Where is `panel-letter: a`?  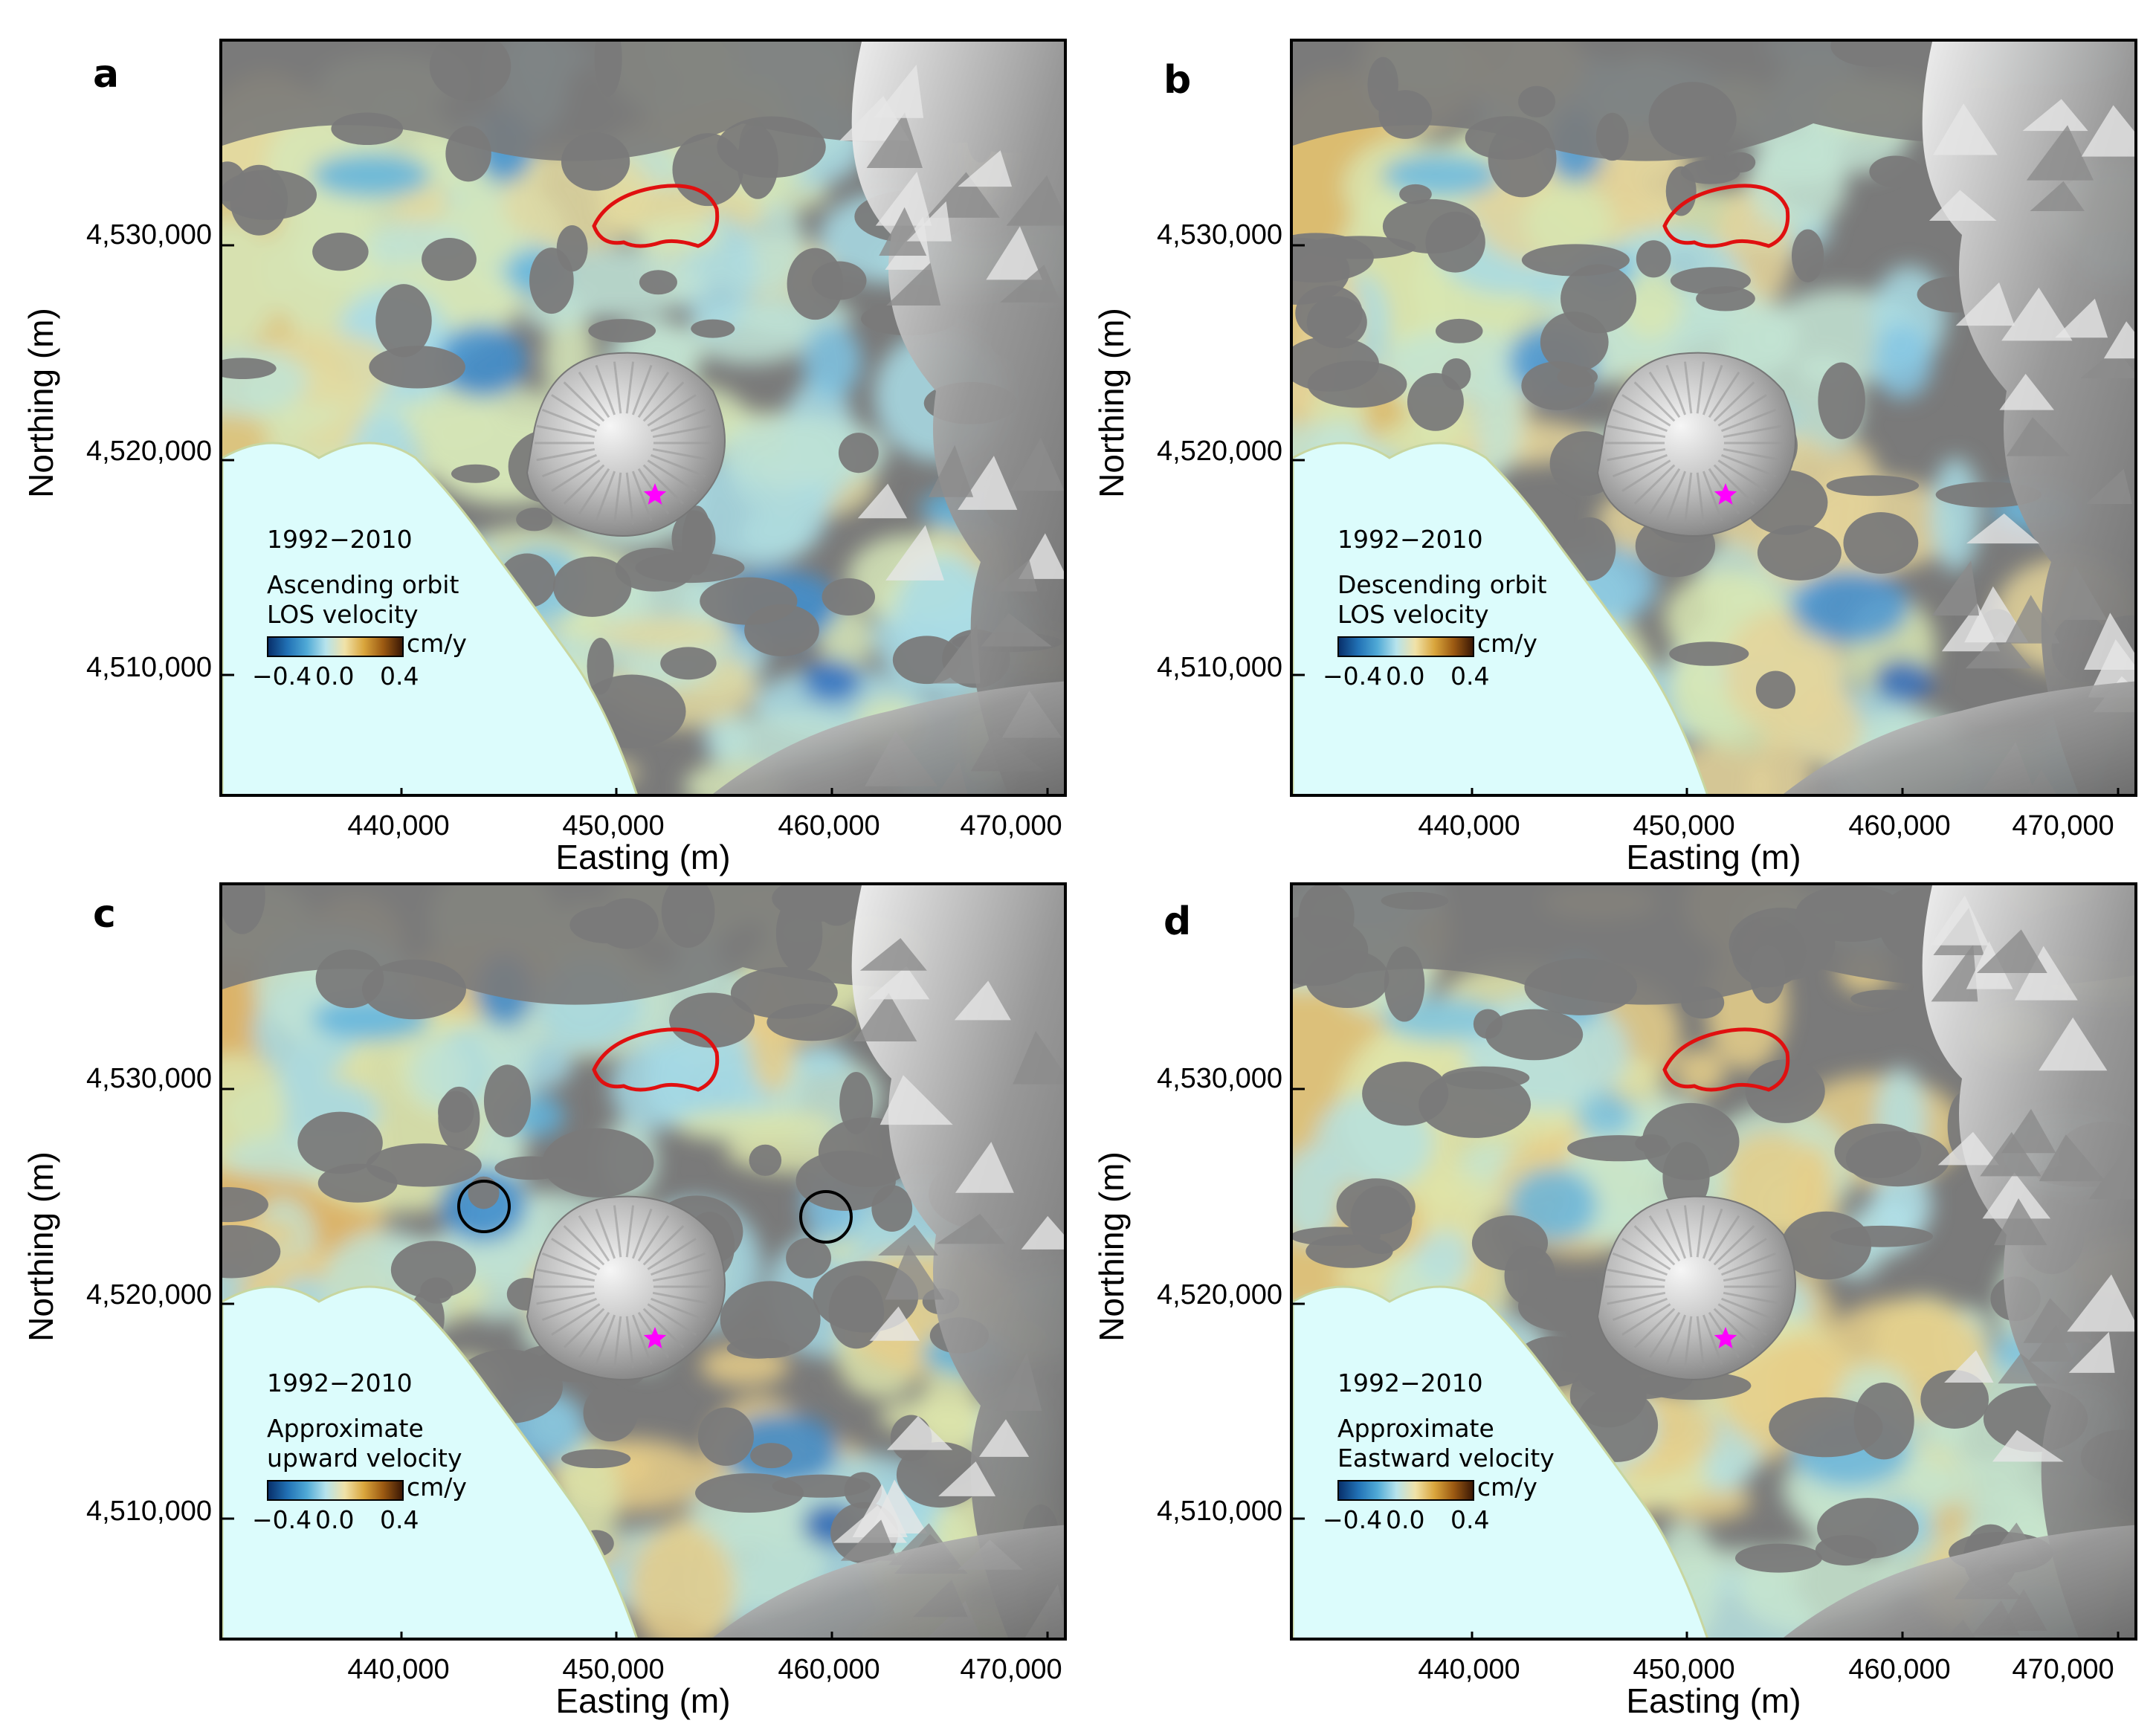
panel-letter: a is located at coordinates (106, 75).